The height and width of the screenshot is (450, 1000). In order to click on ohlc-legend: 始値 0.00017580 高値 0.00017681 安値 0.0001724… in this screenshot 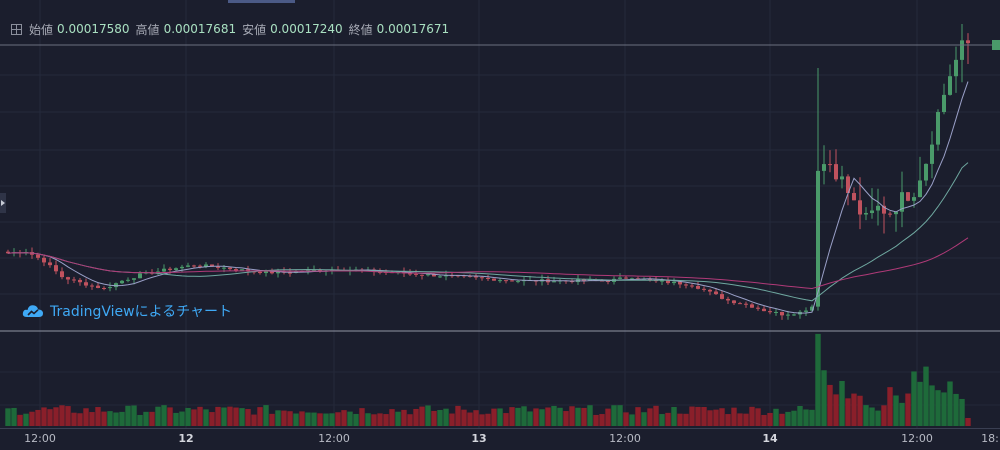, I will do `click(233, 29)`.